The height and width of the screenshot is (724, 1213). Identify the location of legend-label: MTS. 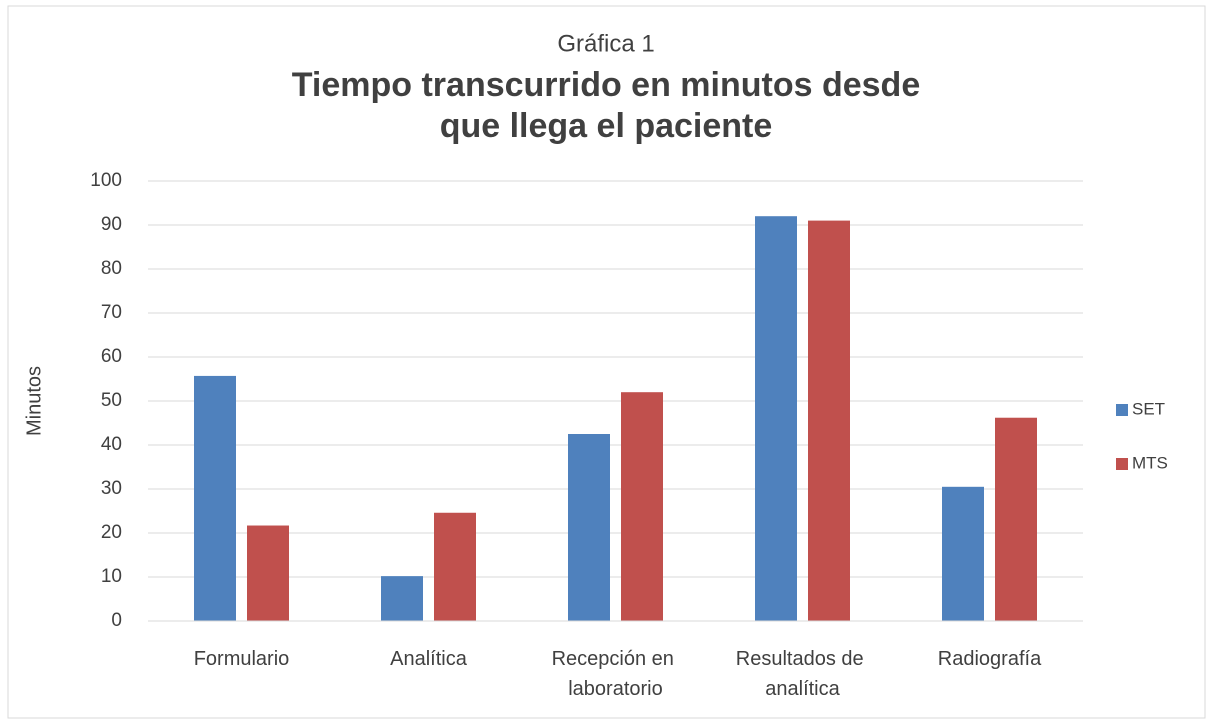
(1150, 462).